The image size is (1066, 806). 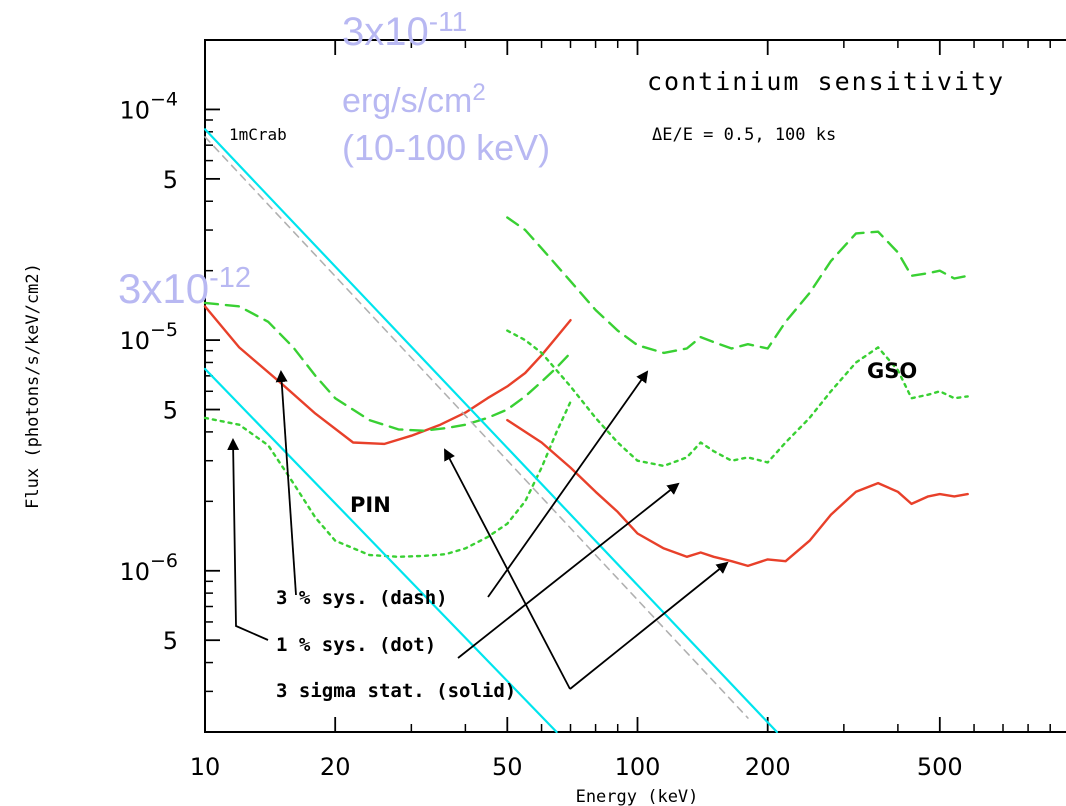 I want to click on arrow-solid-gso, so click(x=649, y=625).